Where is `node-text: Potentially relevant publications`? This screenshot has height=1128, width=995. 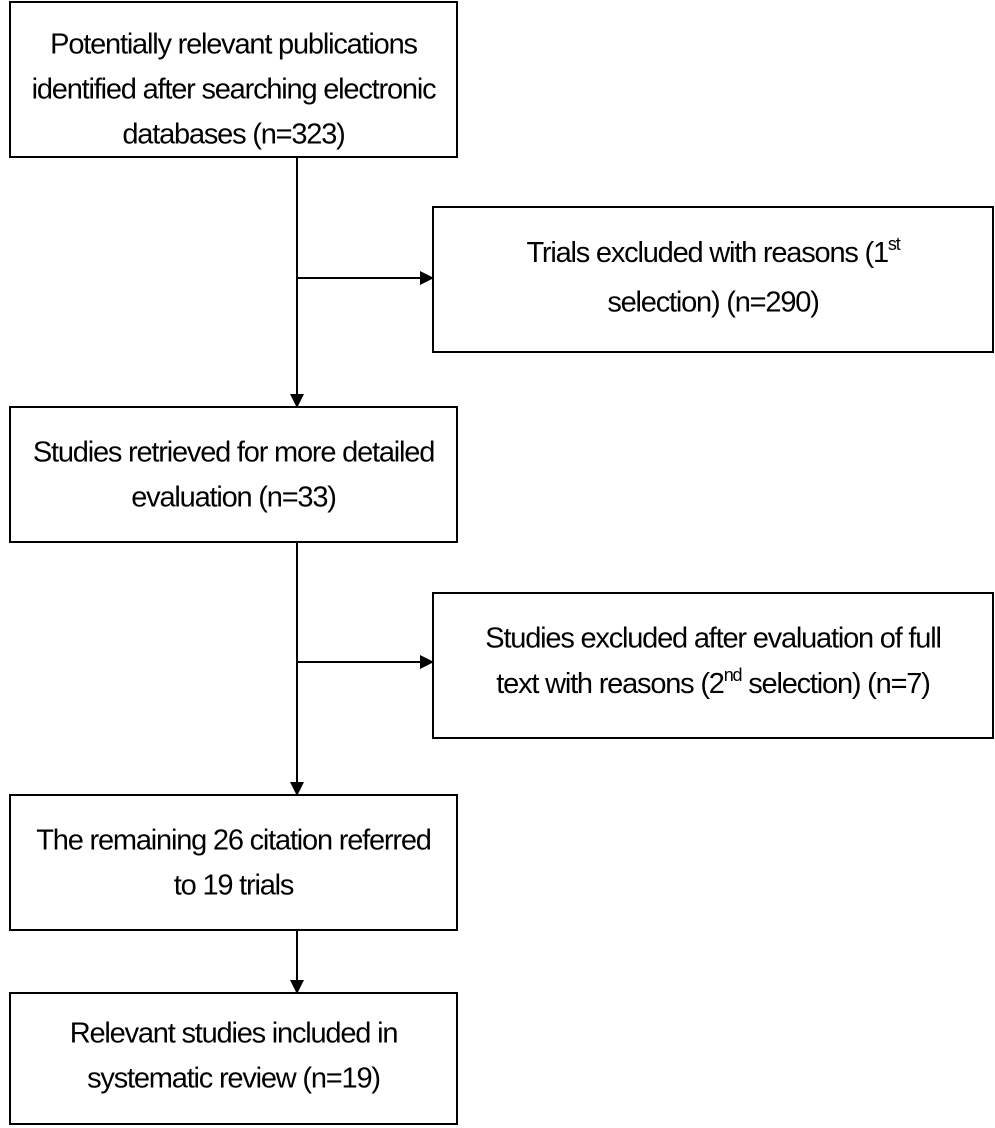
node-text: Potentially relevant publications is located at coordinates (233, 45).